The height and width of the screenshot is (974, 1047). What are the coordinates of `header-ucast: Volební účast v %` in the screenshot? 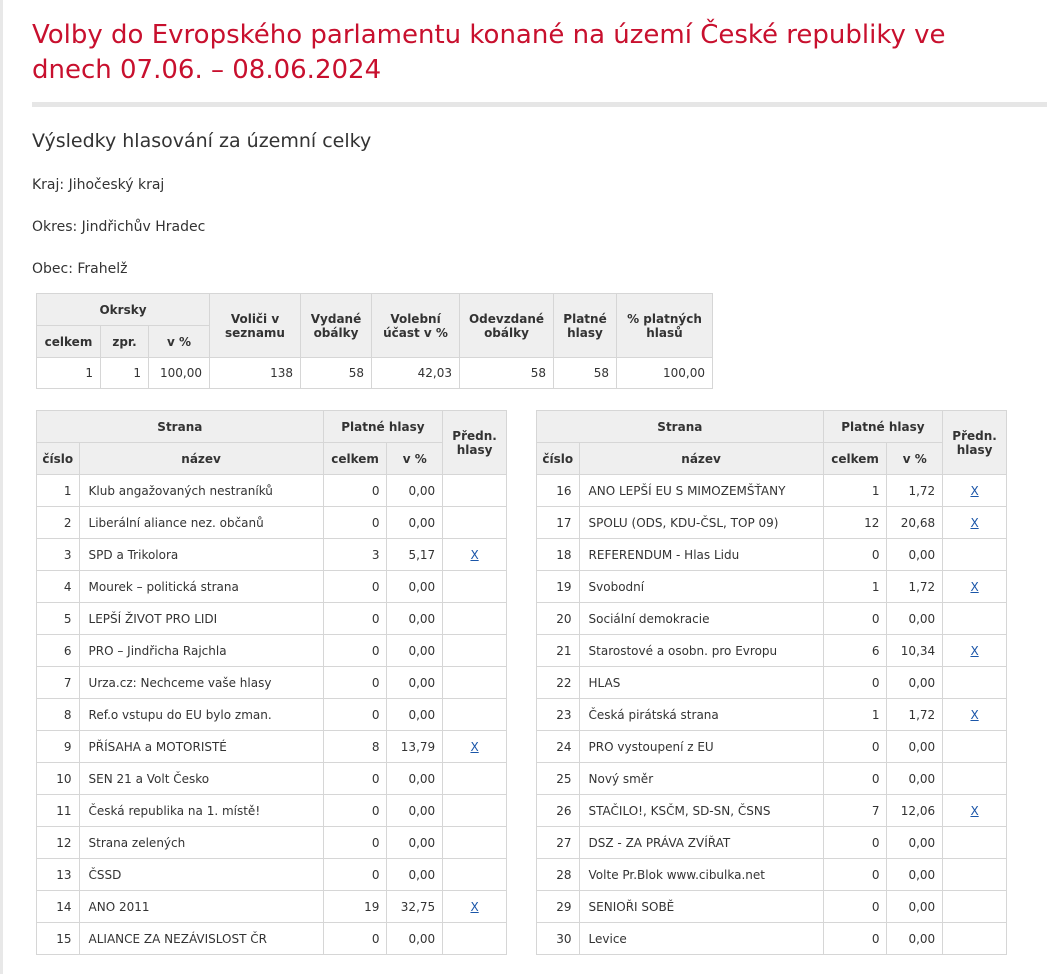 It's located at (415, 325).